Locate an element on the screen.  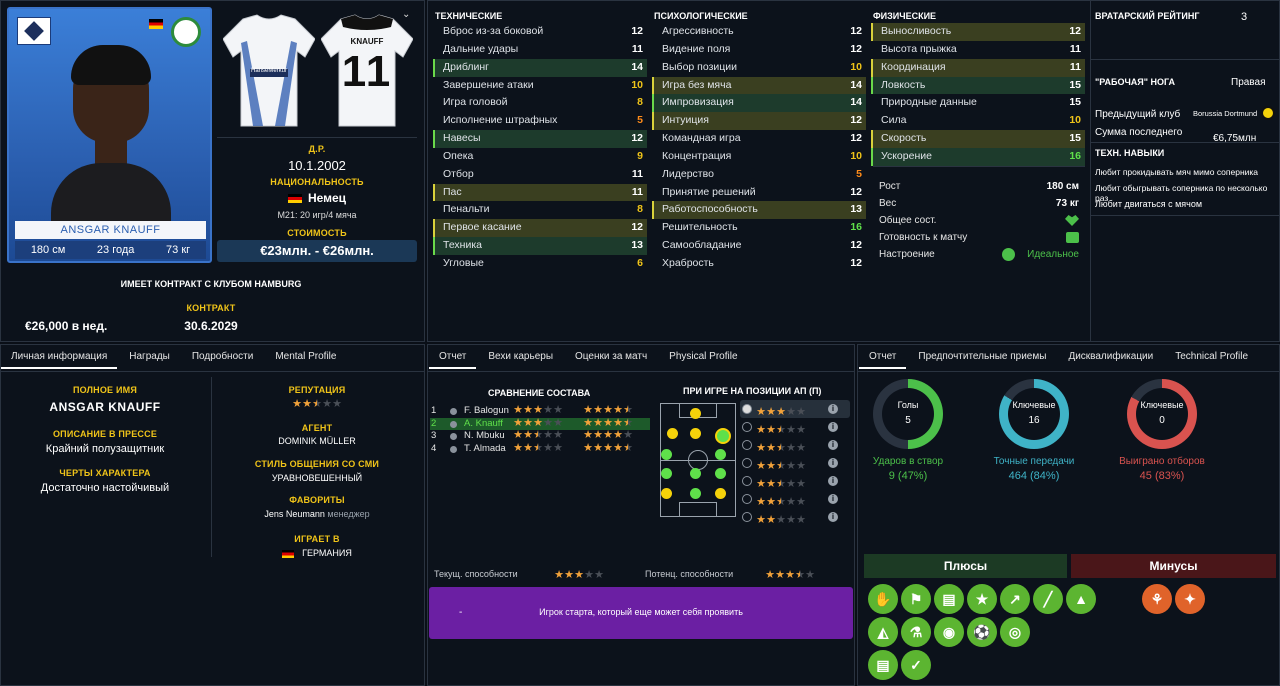
group-icon: ⚘ is located at coordinates (1157, 599).